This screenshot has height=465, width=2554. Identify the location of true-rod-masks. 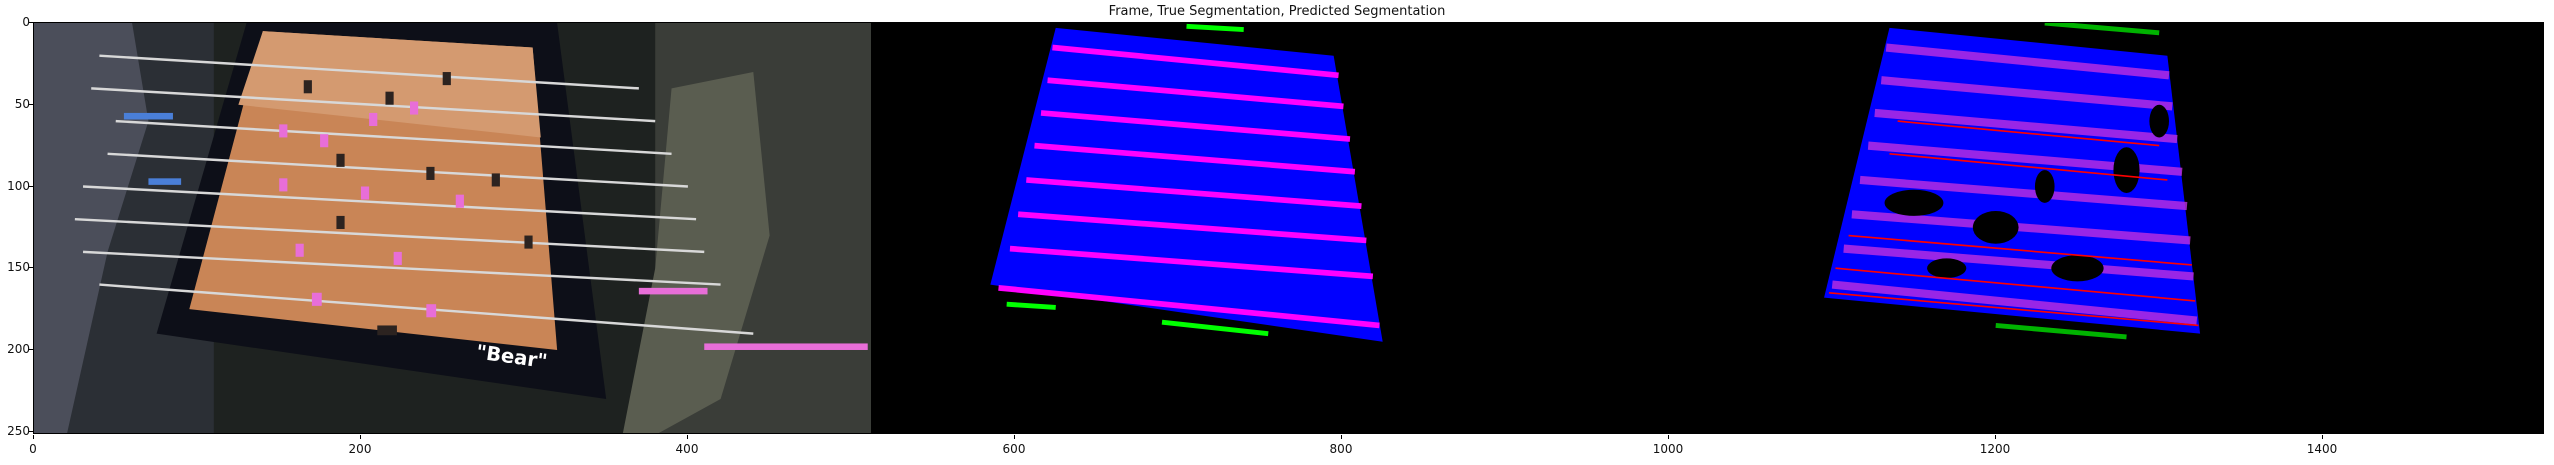
(1189, 186).